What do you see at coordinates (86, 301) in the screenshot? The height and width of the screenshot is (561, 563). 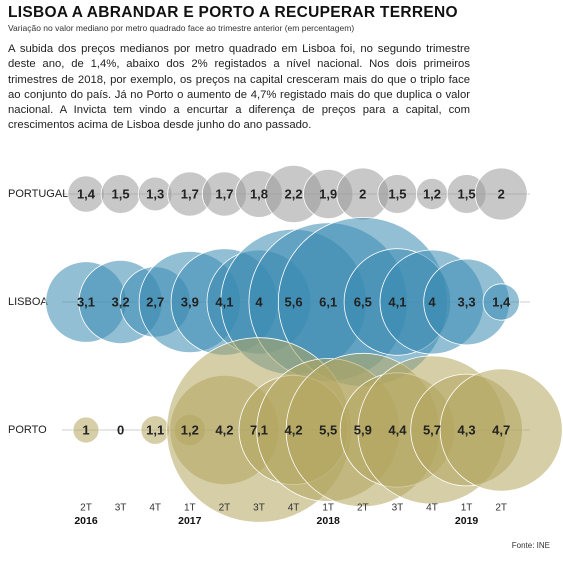 I see `value-label: 3,1` at bounding box center [86, 301].